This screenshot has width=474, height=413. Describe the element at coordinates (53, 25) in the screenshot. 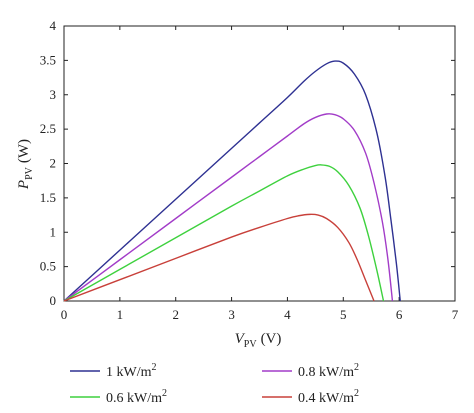

I see `y-tick-label: 4` at that location.